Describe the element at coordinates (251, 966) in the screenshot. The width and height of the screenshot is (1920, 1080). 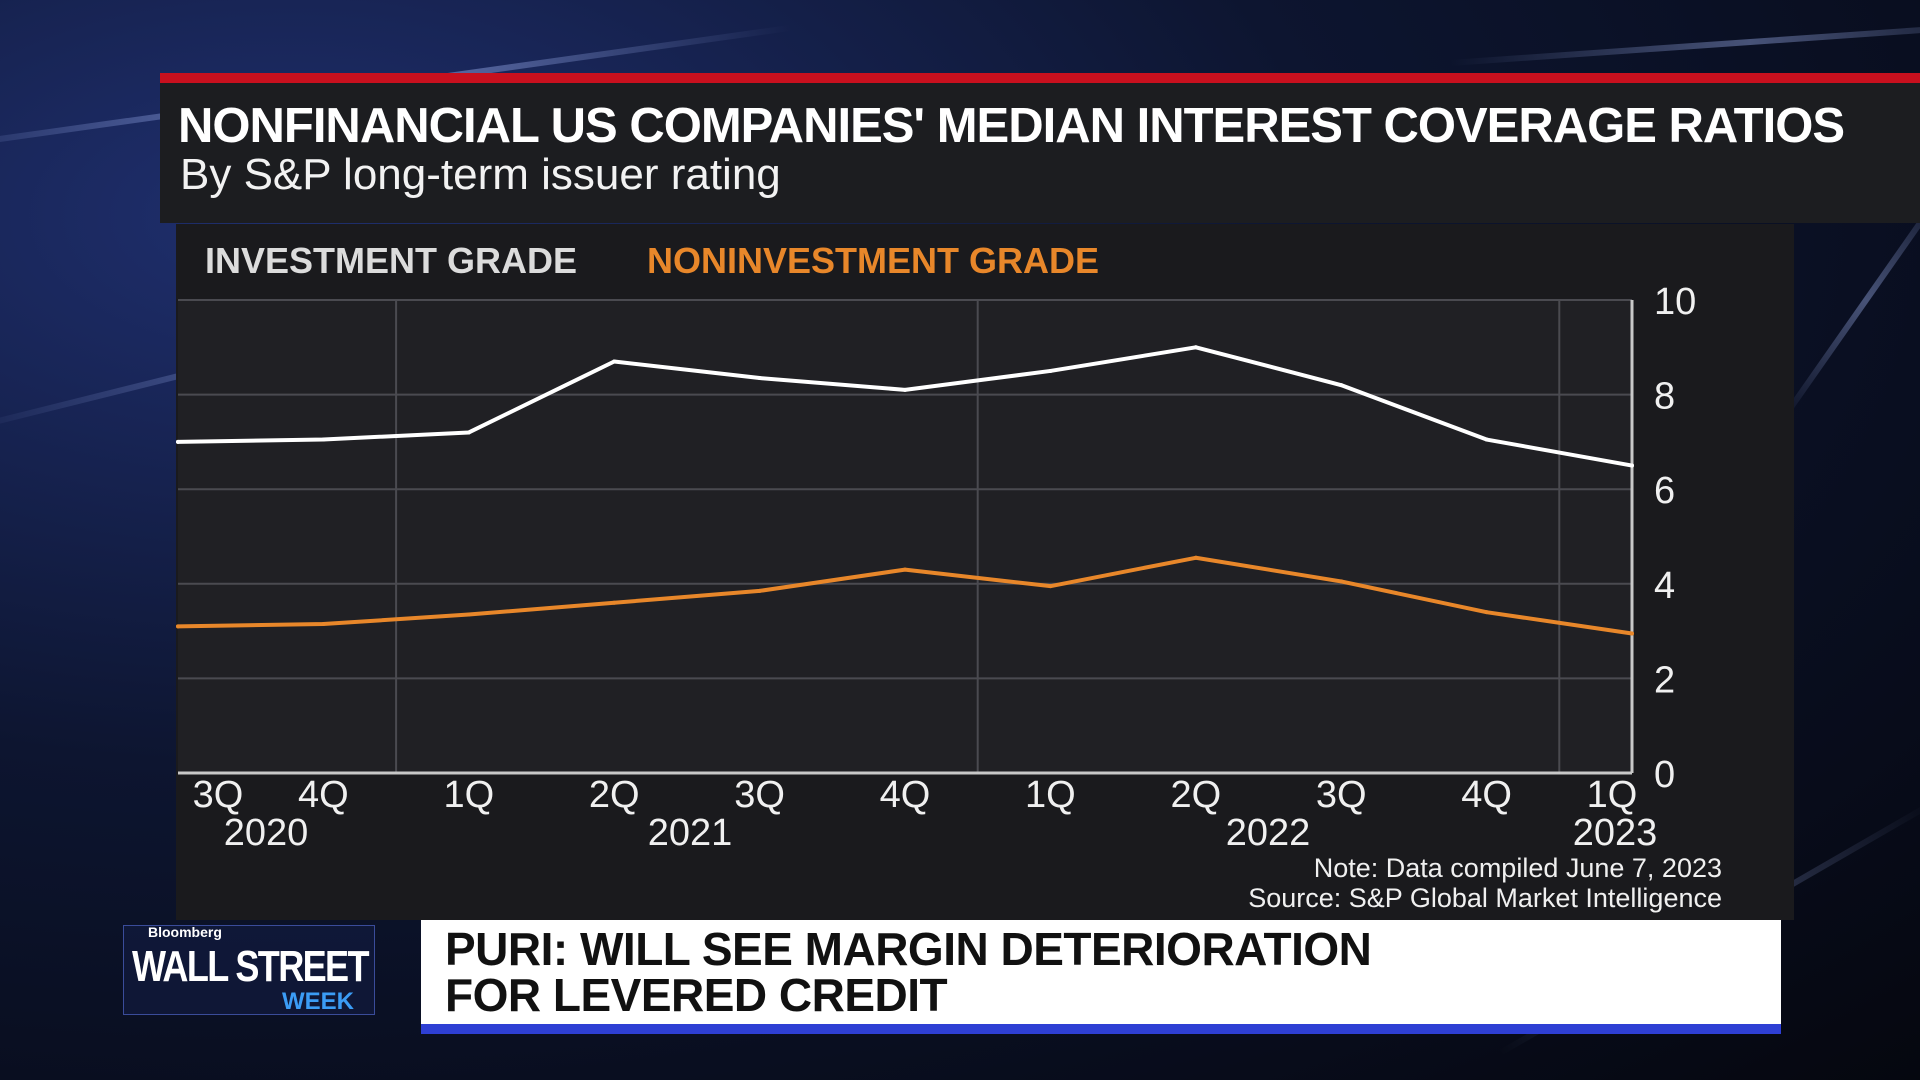
I see `logo-main: WALL STREET` at that location.